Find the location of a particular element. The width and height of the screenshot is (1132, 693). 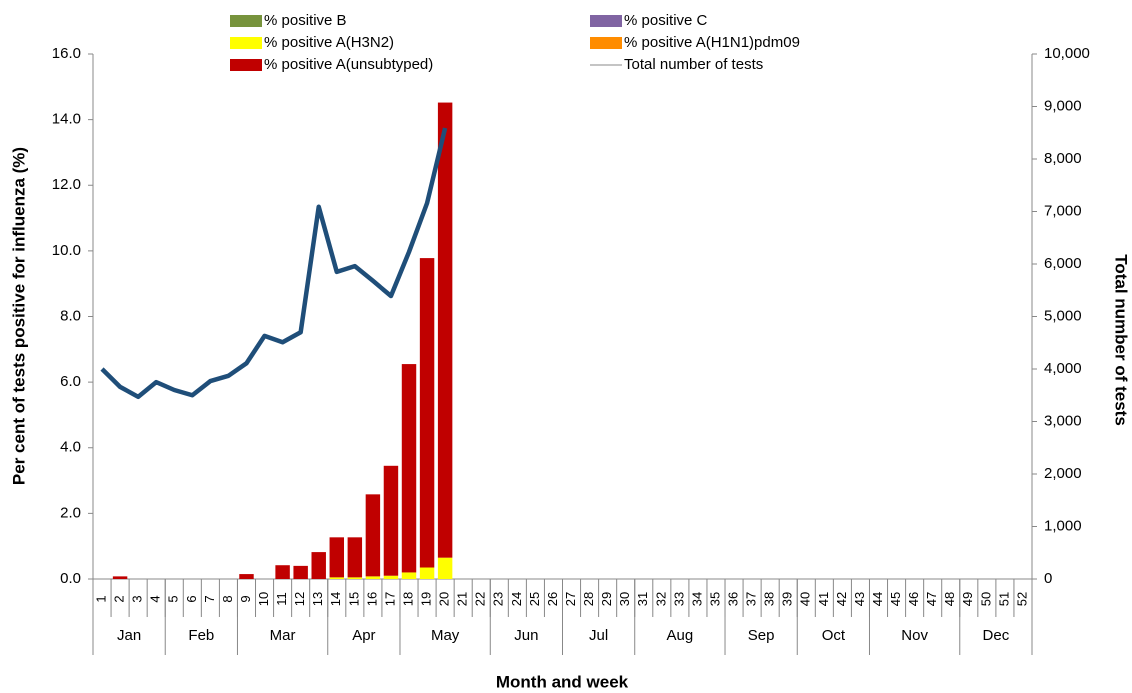

x-tick-label: 22 is located at coordinates (480, 599).